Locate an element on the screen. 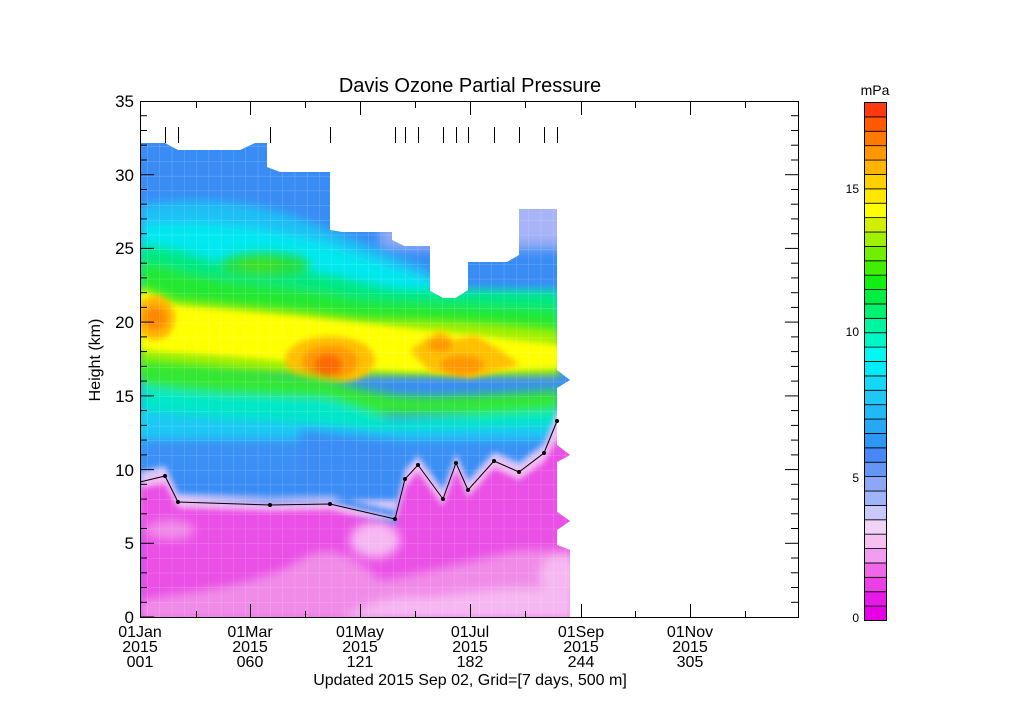  svg-text: 01May is located at coordinates (360, 632).